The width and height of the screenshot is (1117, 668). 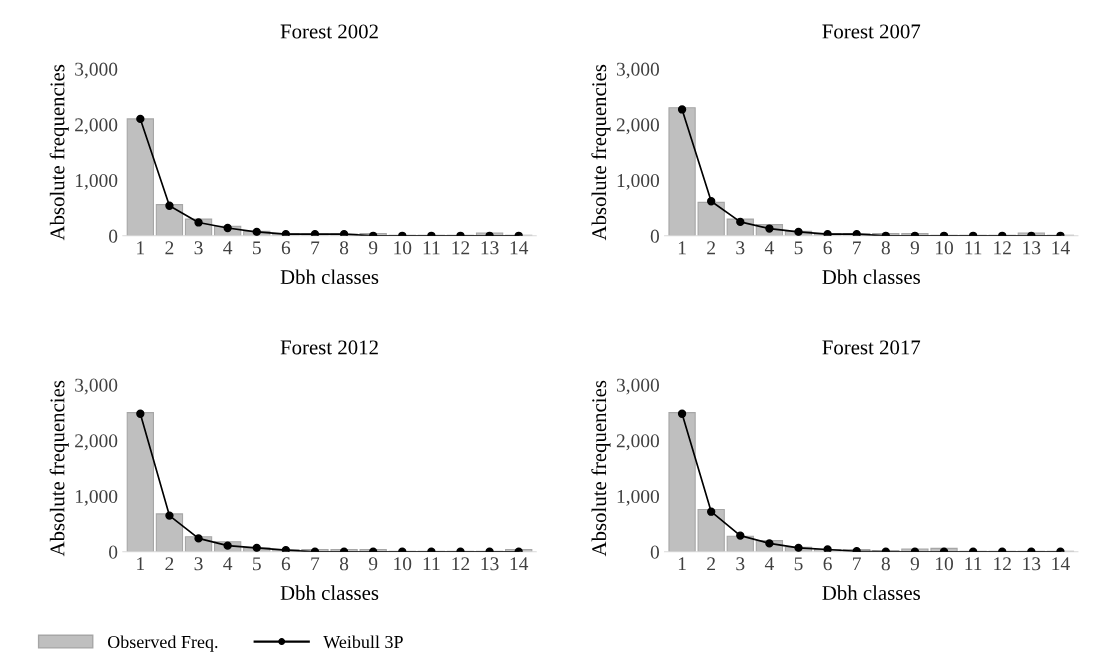 What do you see at coordinates (363, 642) in the screenshot?
I see `legend-label: Weibull 3P` at bounding box center [363, 642].